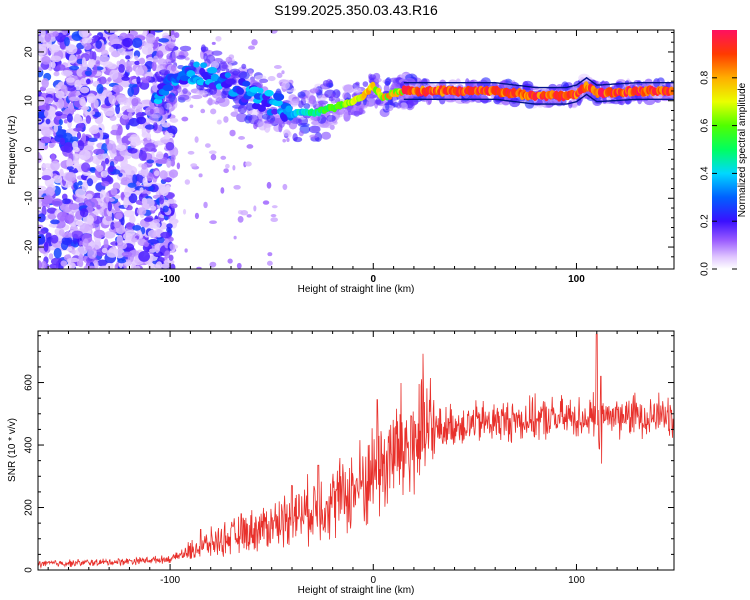  What do you see at coordinates (29, 507) in the screenshot?
I see `snr-ytick-label: 200` at bounding box center [29, 507].